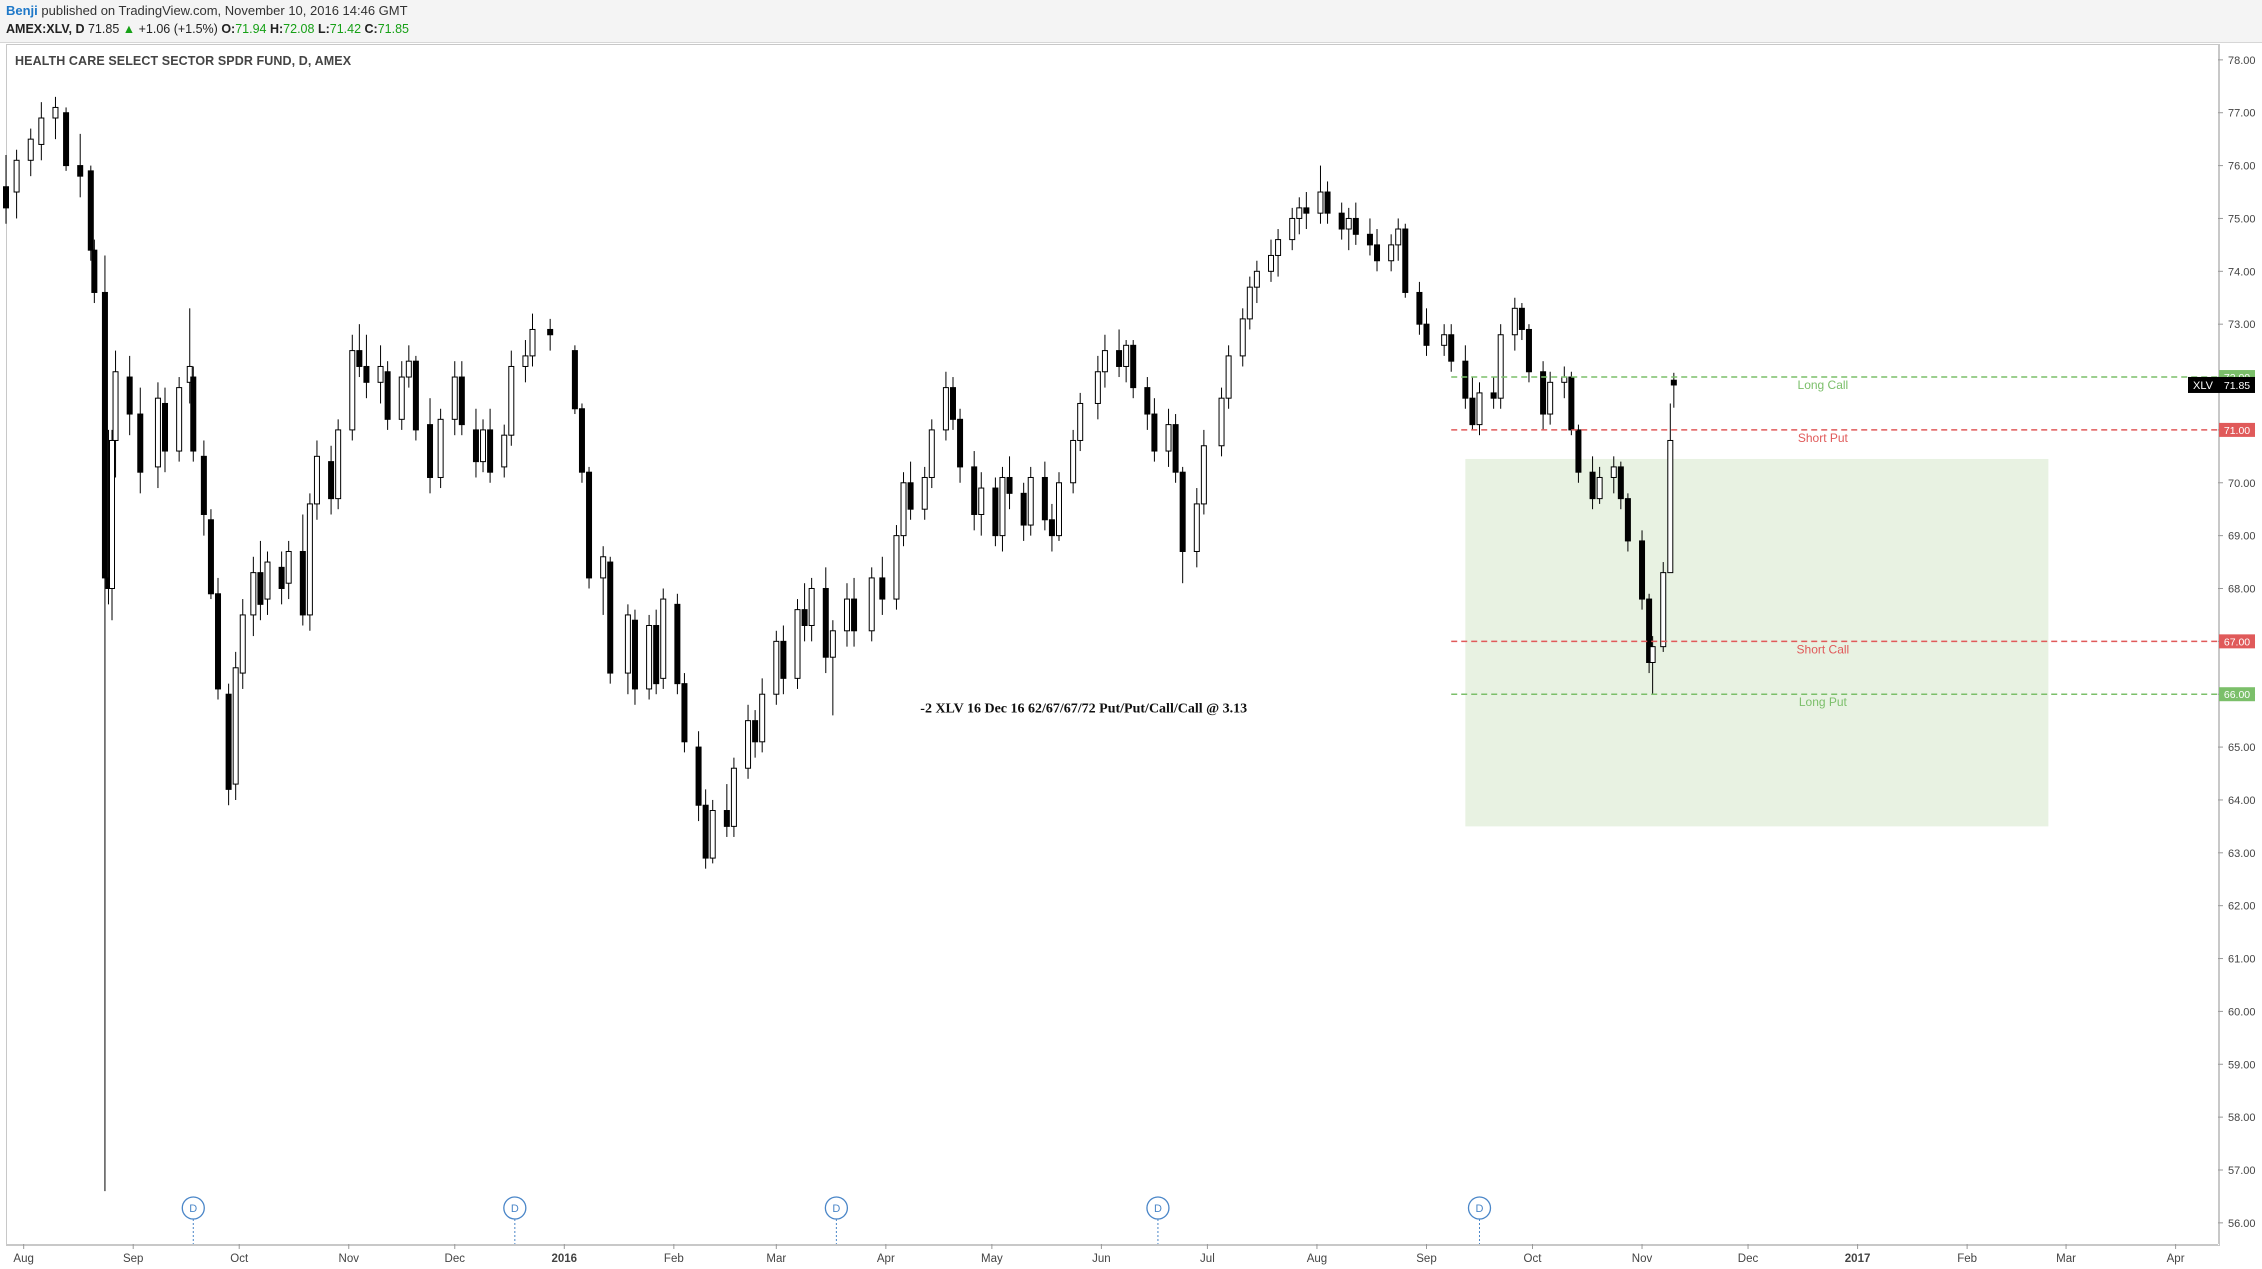 This screenshot has height=1269, width=2262. What do you see at coordinates (22, 10) in the screenshot?
I see `author-name: Benji` at bounding box center [22, 10].